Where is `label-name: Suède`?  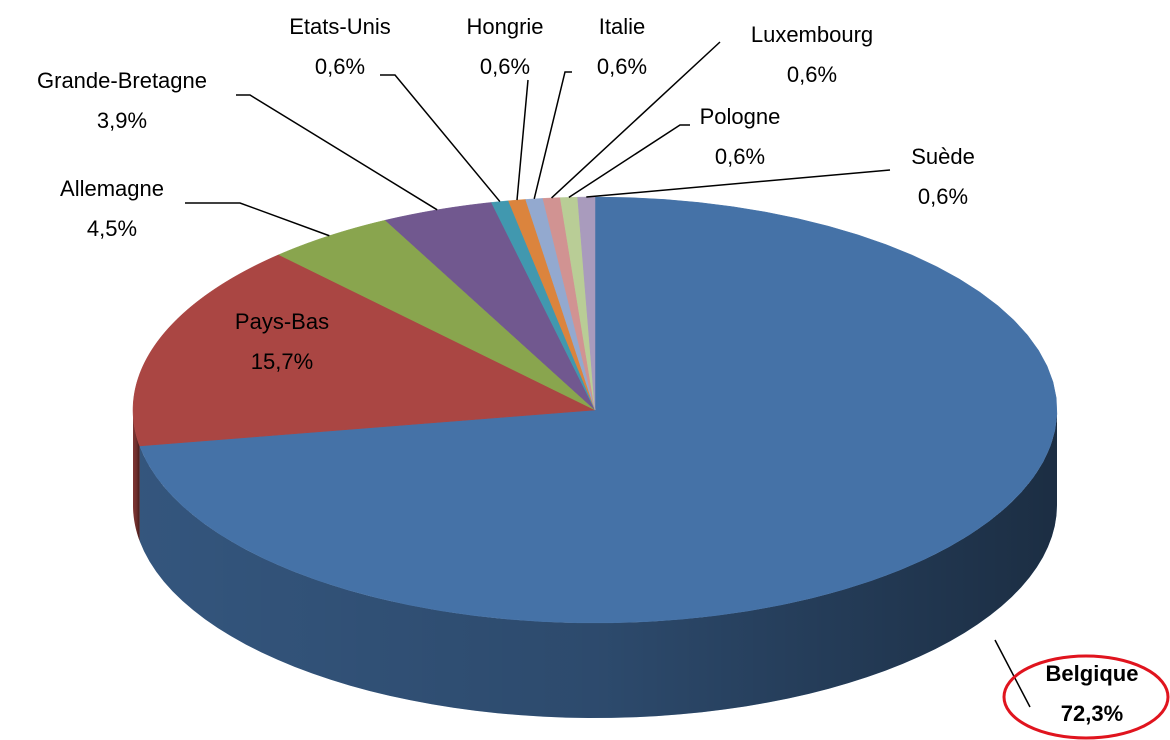 label-name: Suède is located at coordinates (943, 156).